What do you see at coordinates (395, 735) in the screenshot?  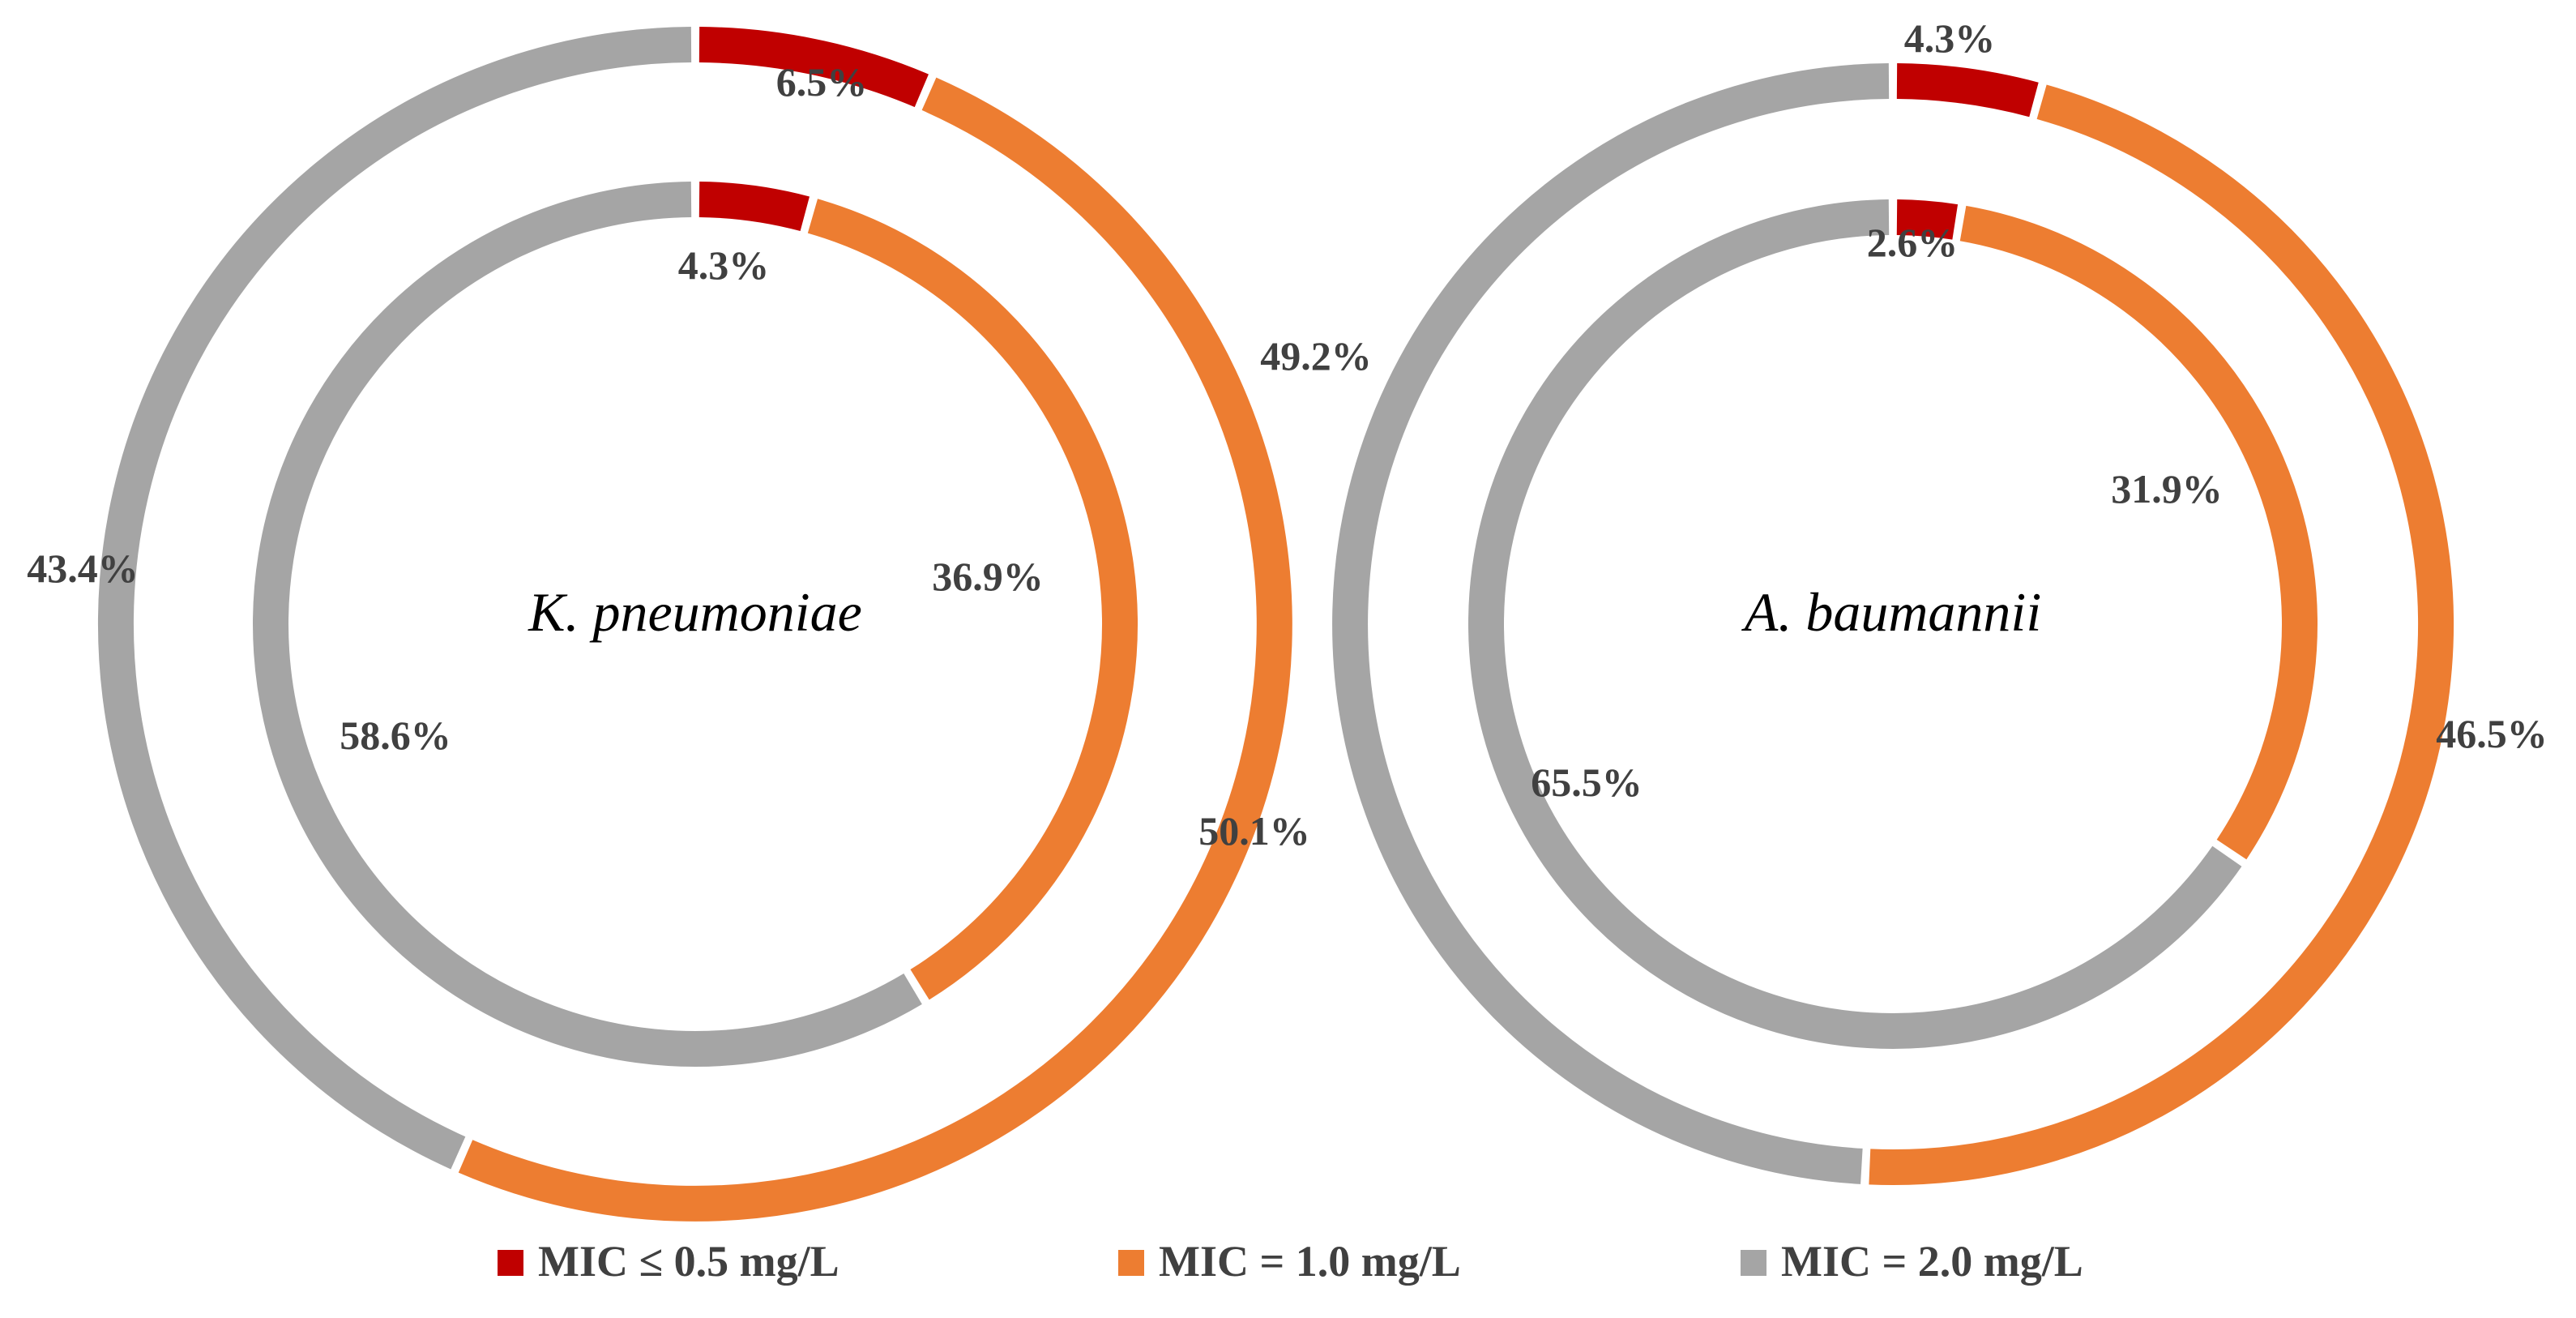 I see `data-label-inner-mic-high: 58.6%` at bounding box center [395, 735].